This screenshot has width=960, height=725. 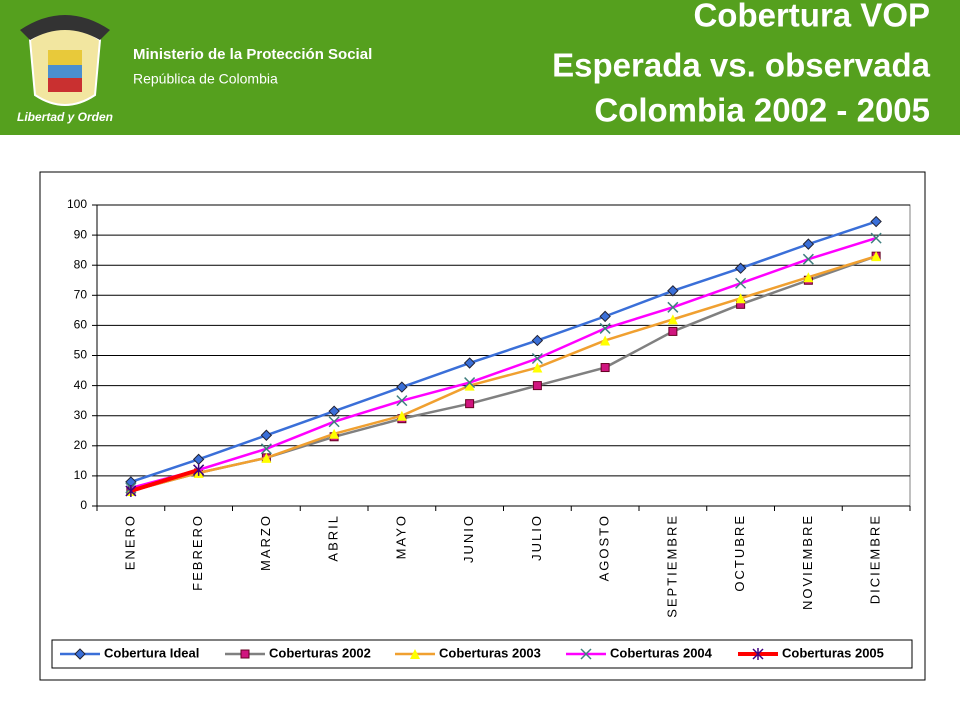 What do you see at coordinates (81, 445) in the screenshot?
I see `y-tick-label: 20` at bounding box center [81, 445].